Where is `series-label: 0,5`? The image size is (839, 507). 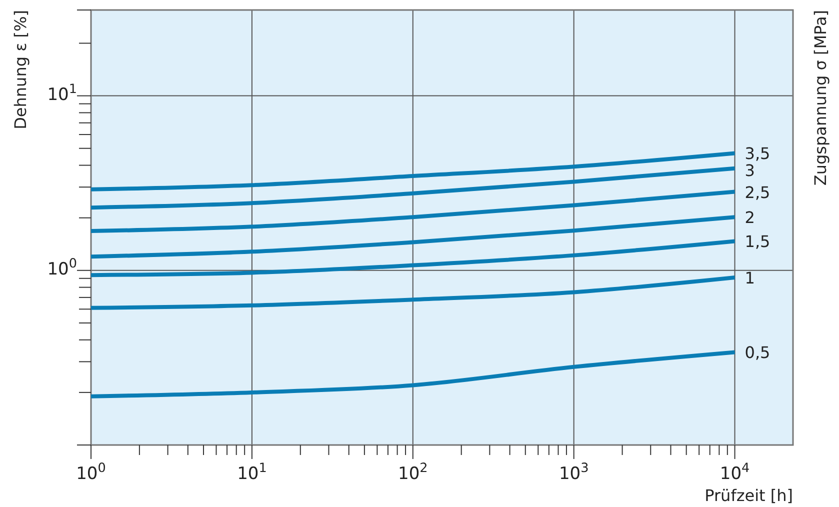
series-label: 0,5 is located at coordinates (757, 352).